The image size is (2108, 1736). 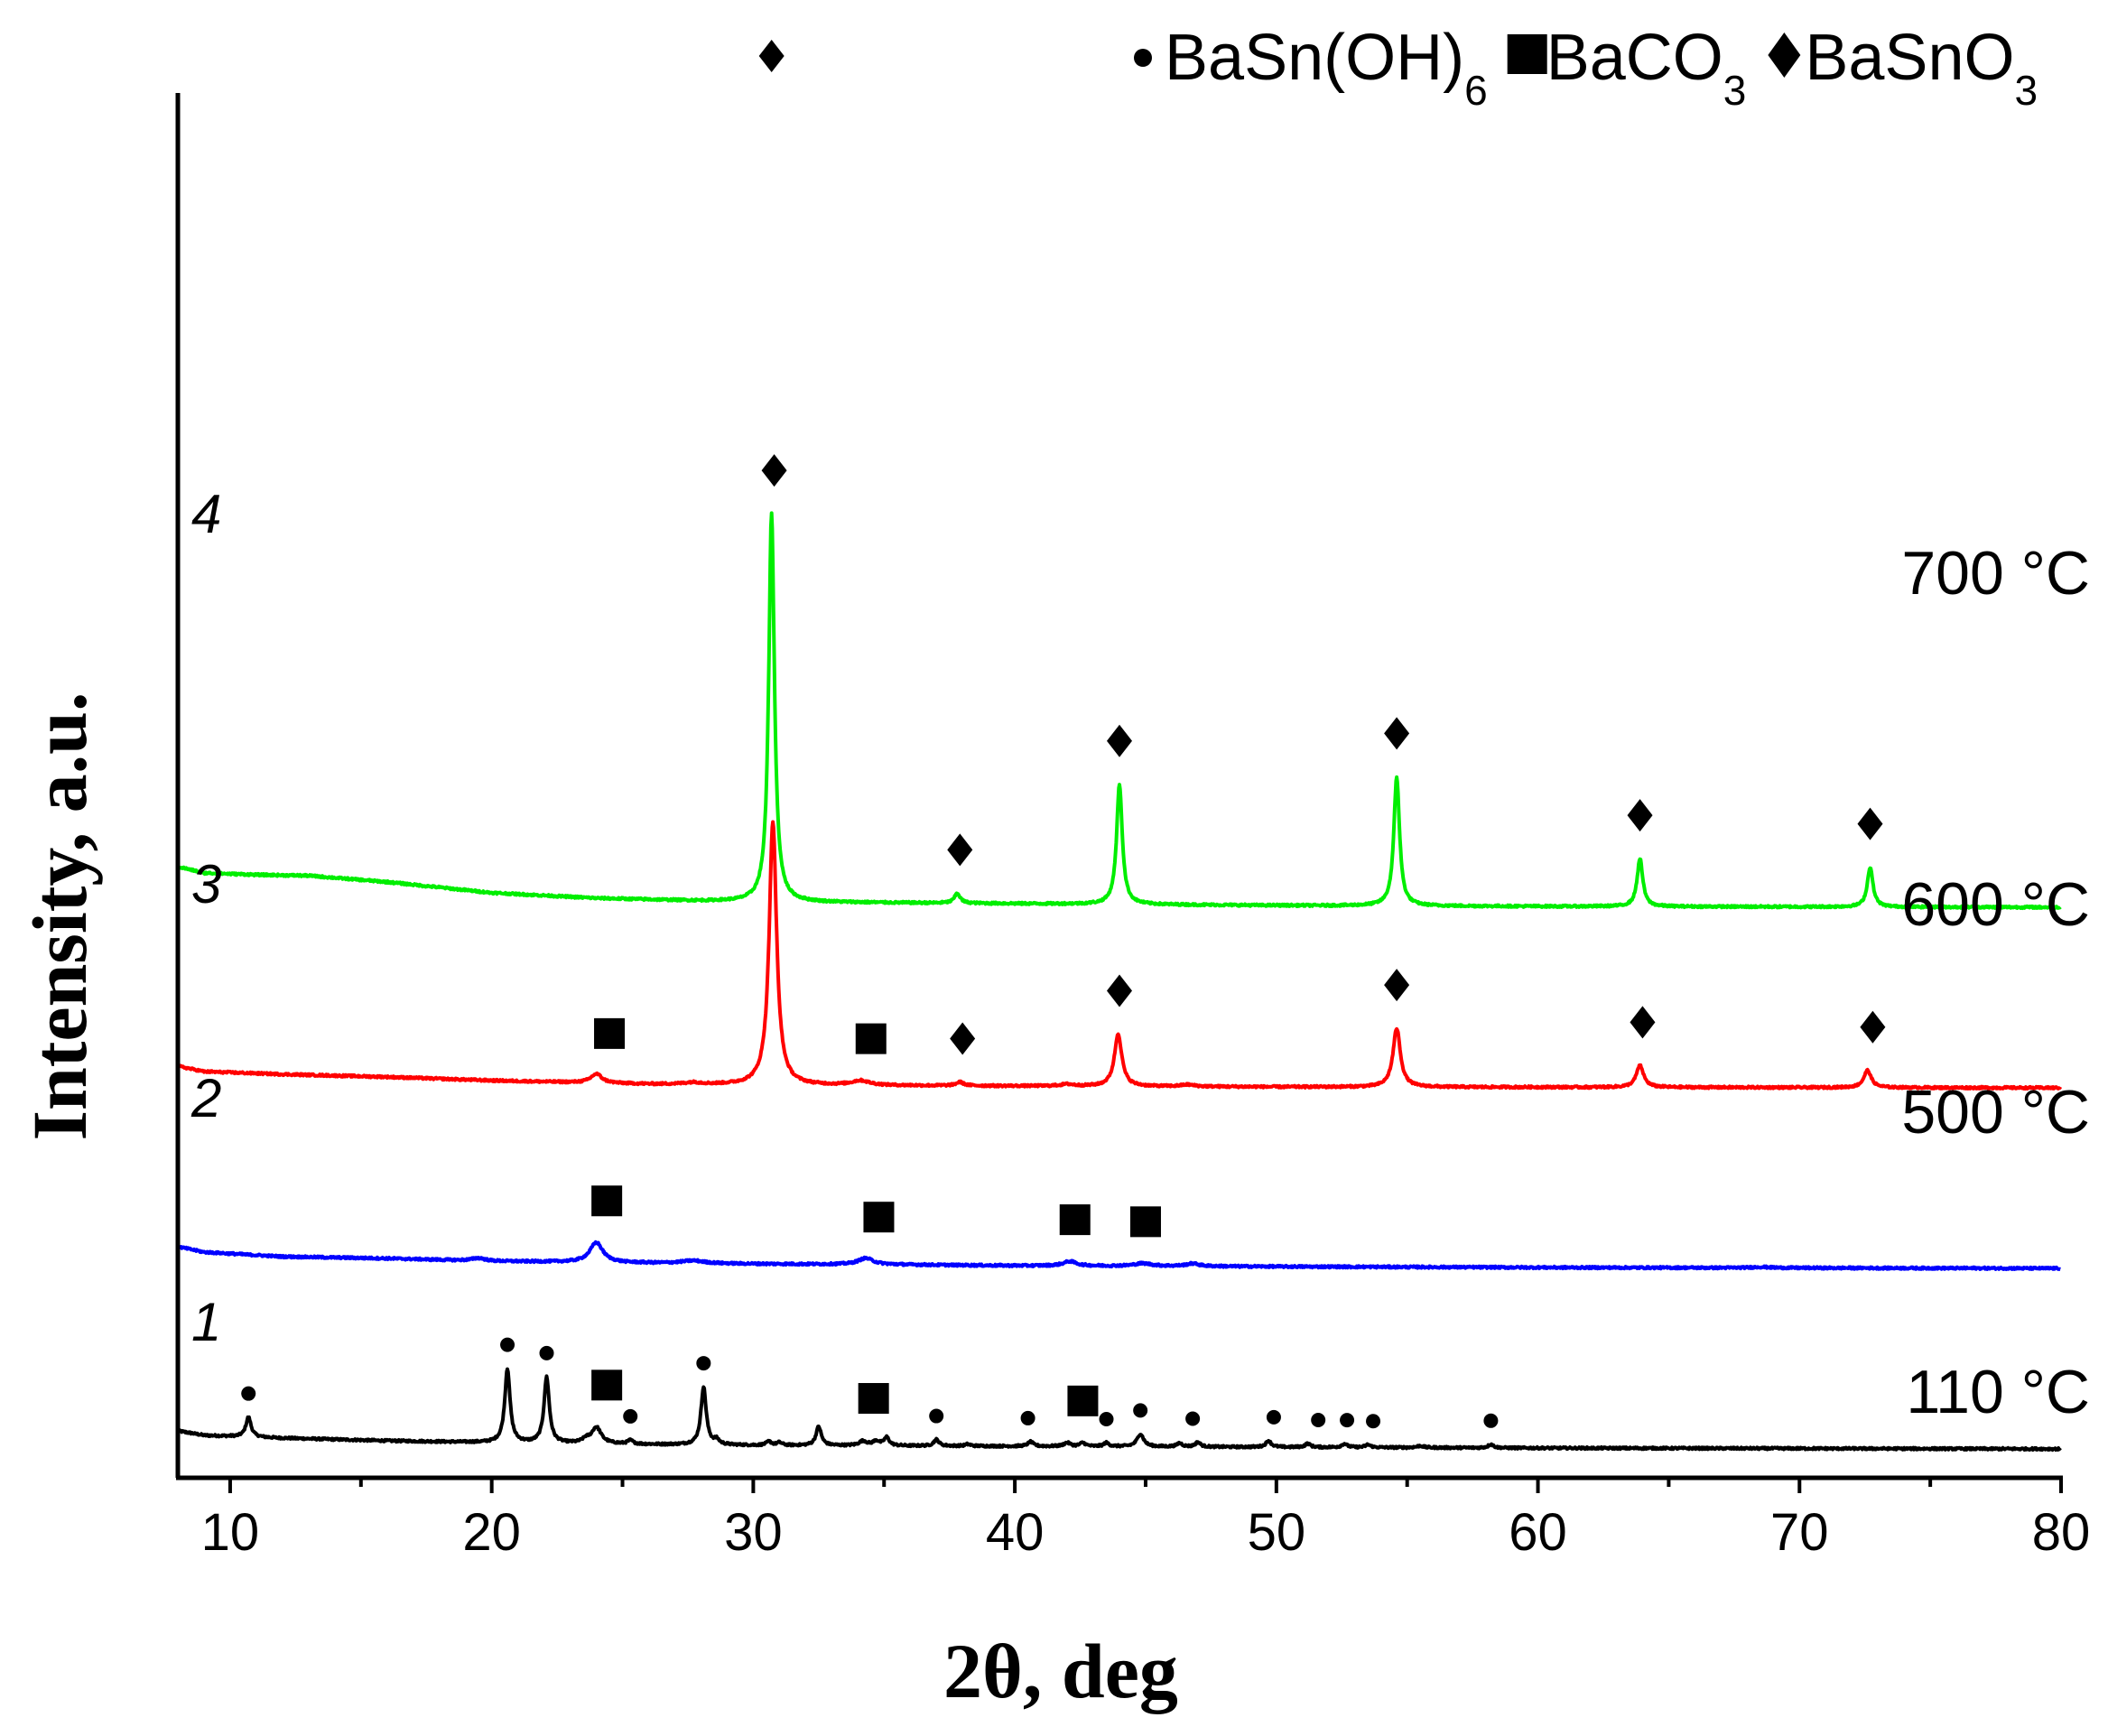 I want to click on legend: BaSn(OH)6 BaCO3 BaSnO3, so click(x=1586, y=68).